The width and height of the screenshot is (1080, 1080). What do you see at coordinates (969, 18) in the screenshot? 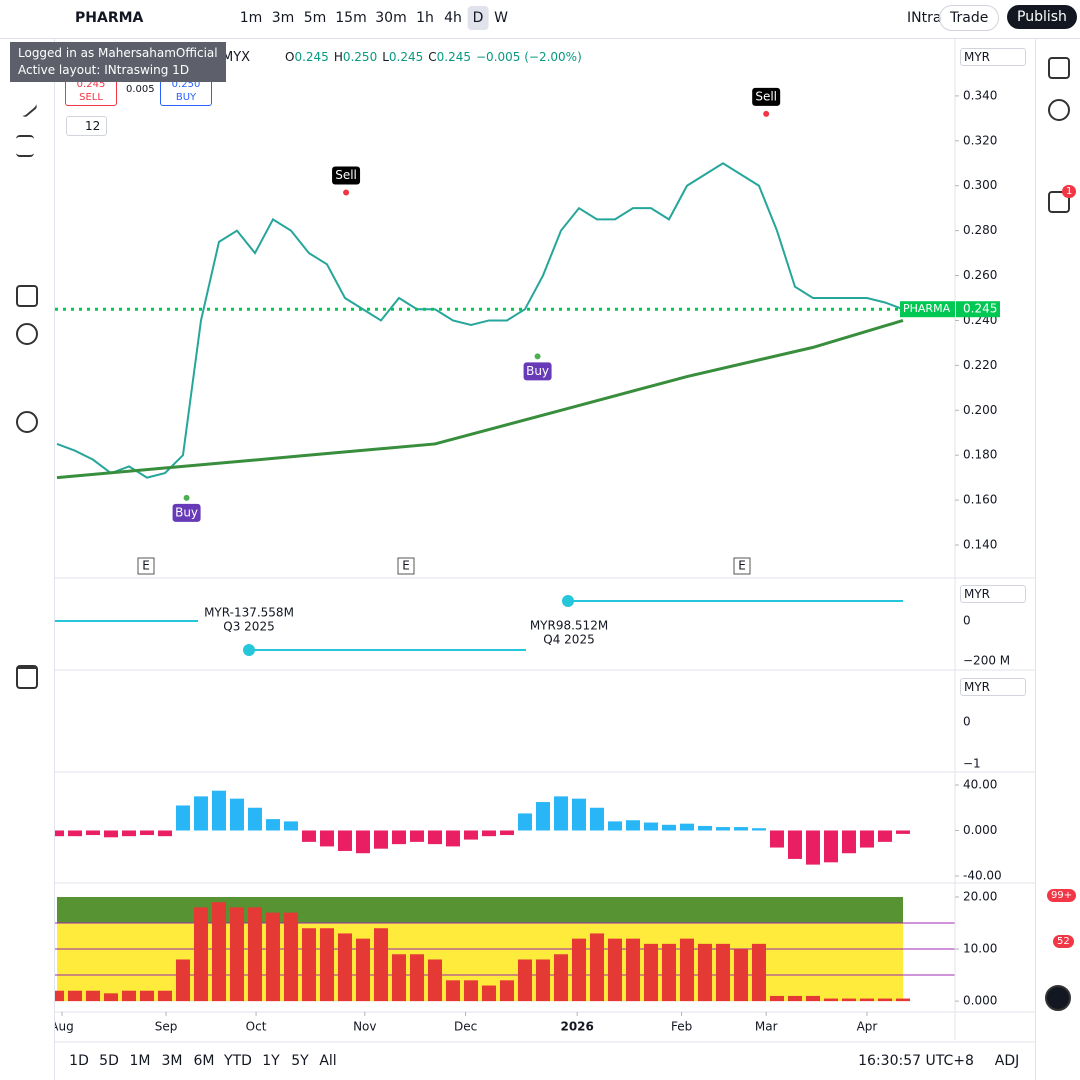
I see `trade: Trade` at bounding box center [969, 18].